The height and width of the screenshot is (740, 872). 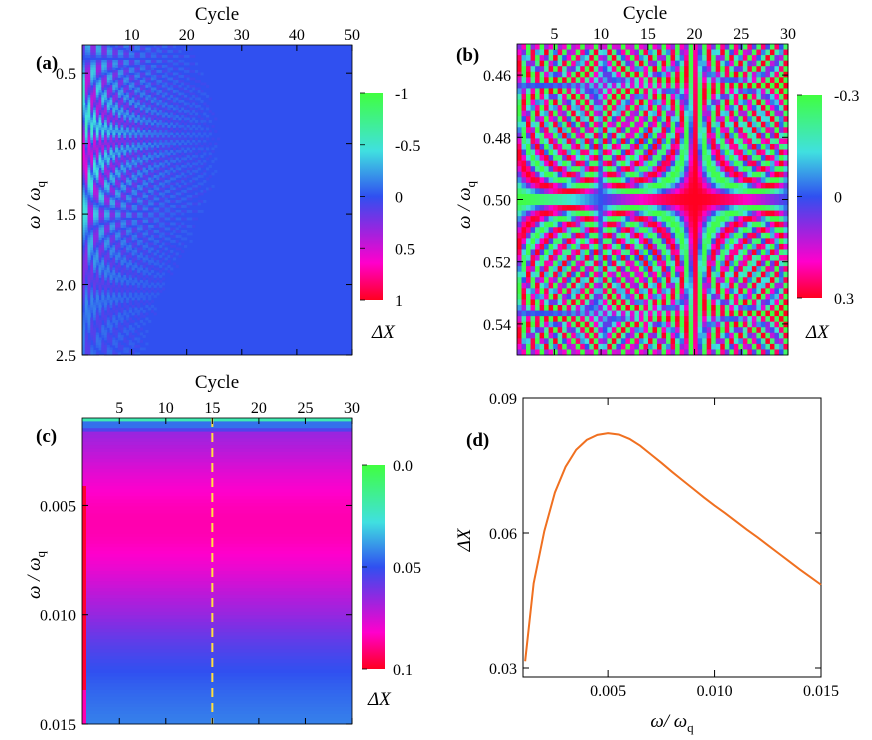 I want to click on colorbar-tick-label: 0.5, so click(x=405, y=249).